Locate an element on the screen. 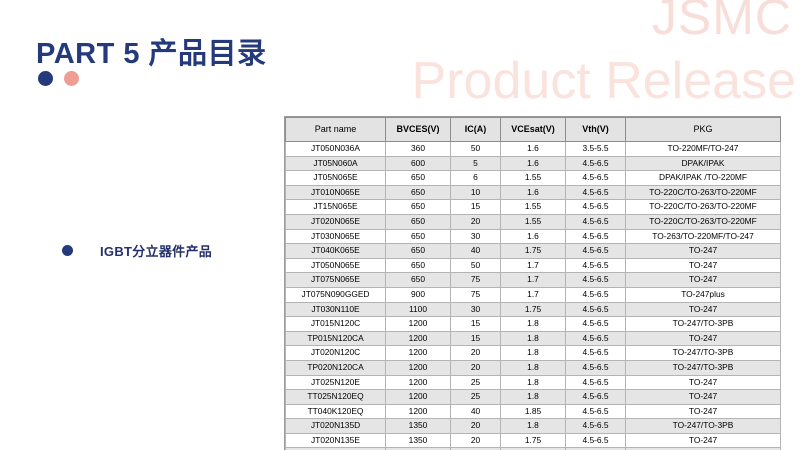 The height and width of the screenshot is (450, 800). table-row: JT05N060A 600 5 1.6 4.5-6.5 DPAK/IPAK is located at coordinates (533, 163).